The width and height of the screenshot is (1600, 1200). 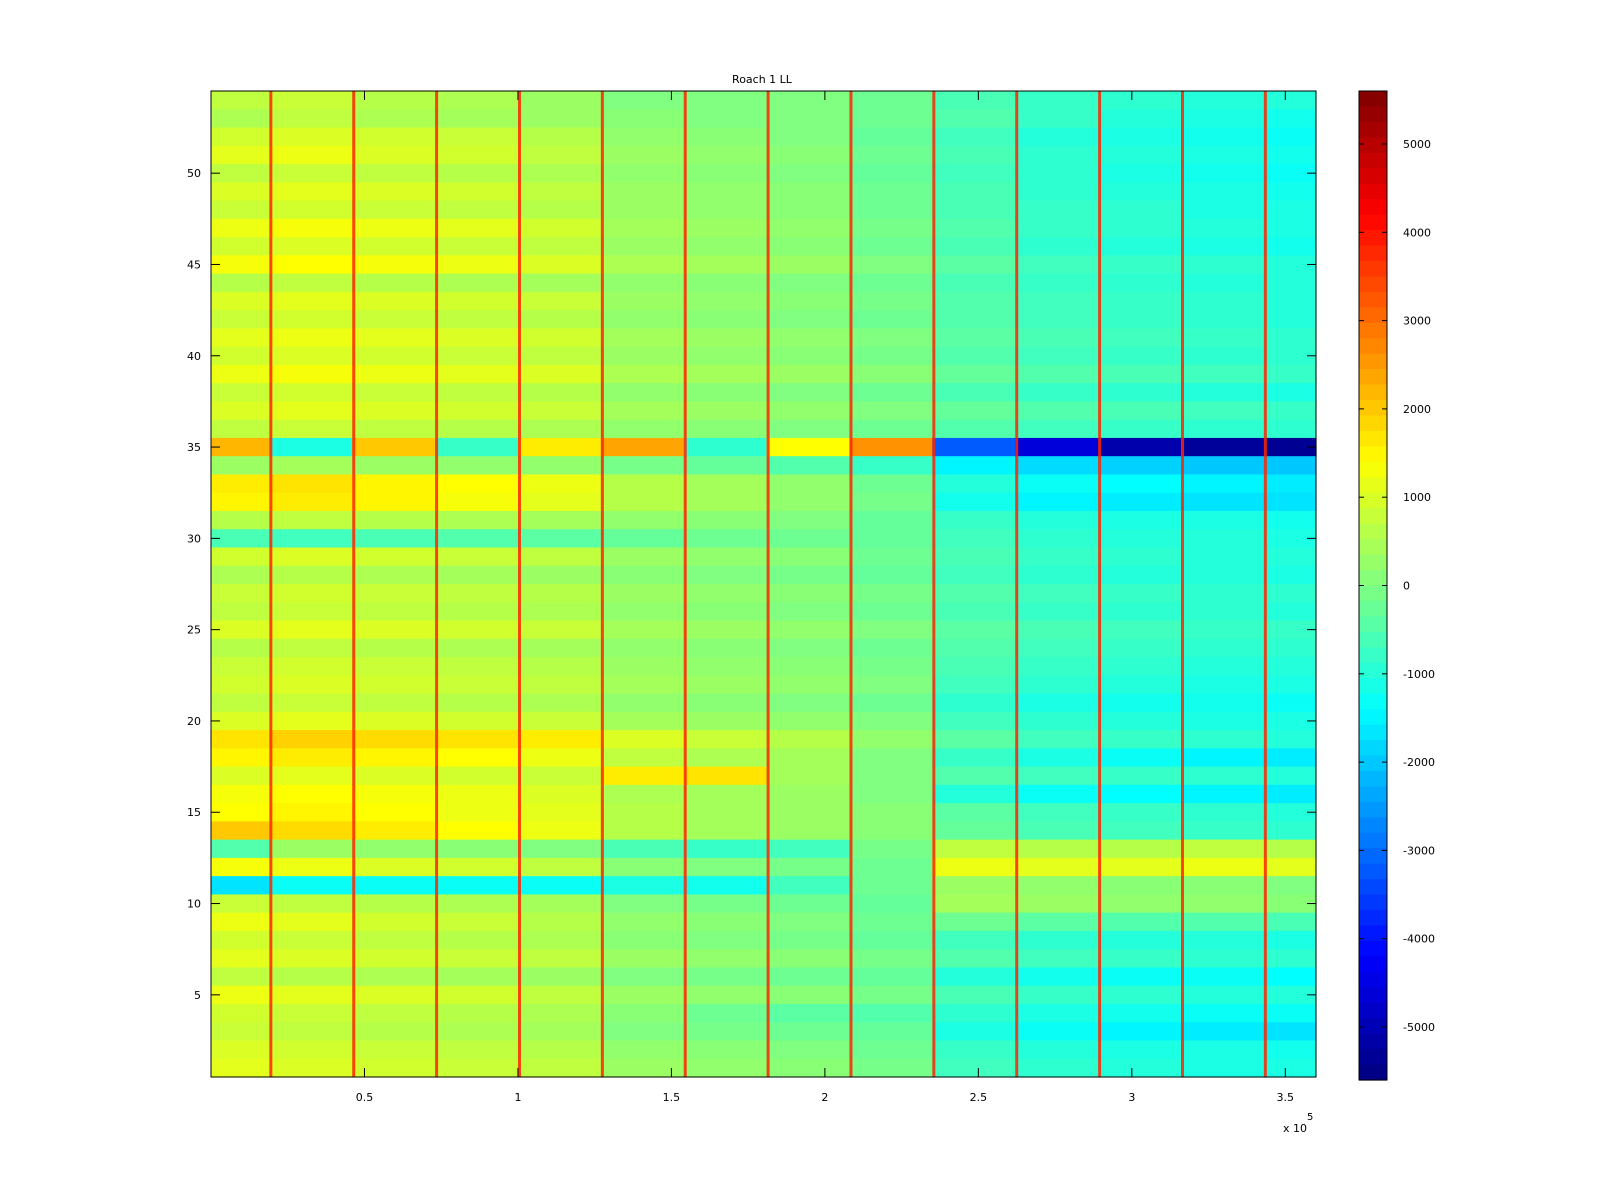 What do you see at coordinates (194, 721) in the screenshot?
I see `y-tick-label: 20` at bounding box center [194, 721].